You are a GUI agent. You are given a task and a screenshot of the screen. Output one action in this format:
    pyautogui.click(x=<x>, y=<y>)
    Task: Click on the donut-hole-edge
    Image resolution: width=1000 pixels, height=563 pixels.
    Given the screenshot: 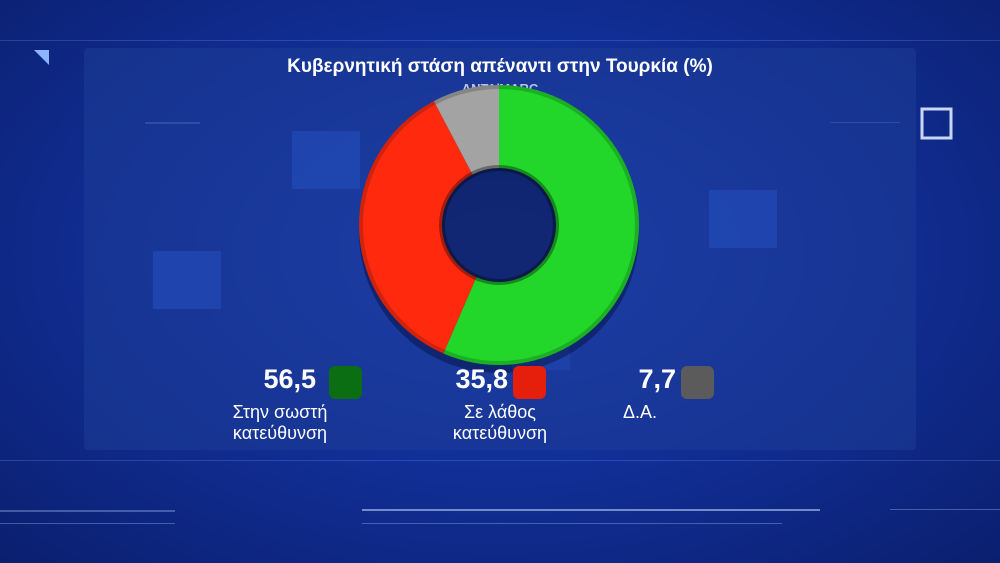 What is the action you would take?
    pyautogui.click(x=499, y=225)
    